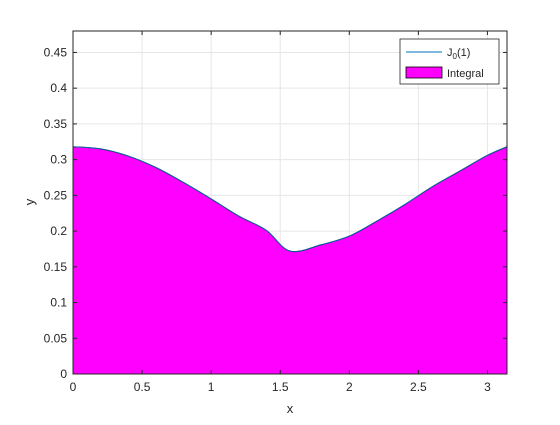 This screenshot has width=560, height=425. Describe the element at coordinates (58, 160) in the screenshot. I see `y-tick-label: 0.3` at that location.